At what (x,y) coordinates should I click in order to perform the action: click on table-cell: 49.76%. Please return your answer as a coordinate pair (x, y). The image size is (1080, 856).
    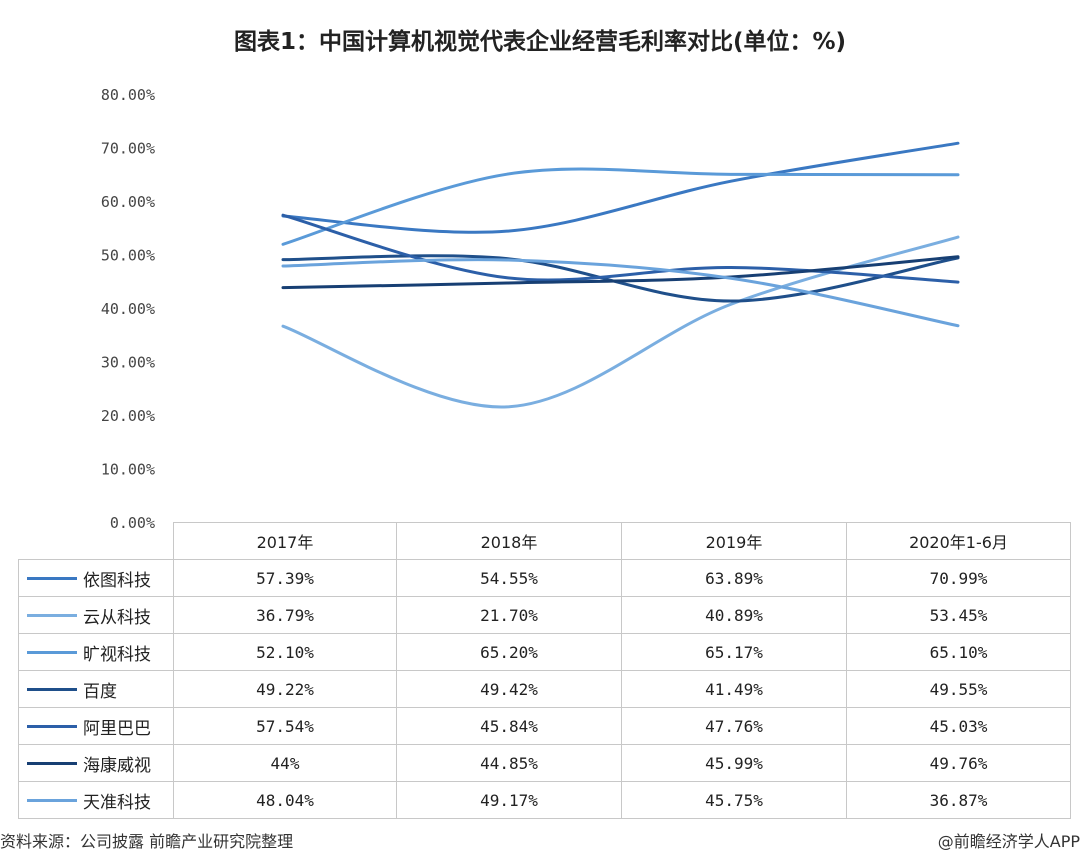
    Looking at the image, I should click on (958, 763).